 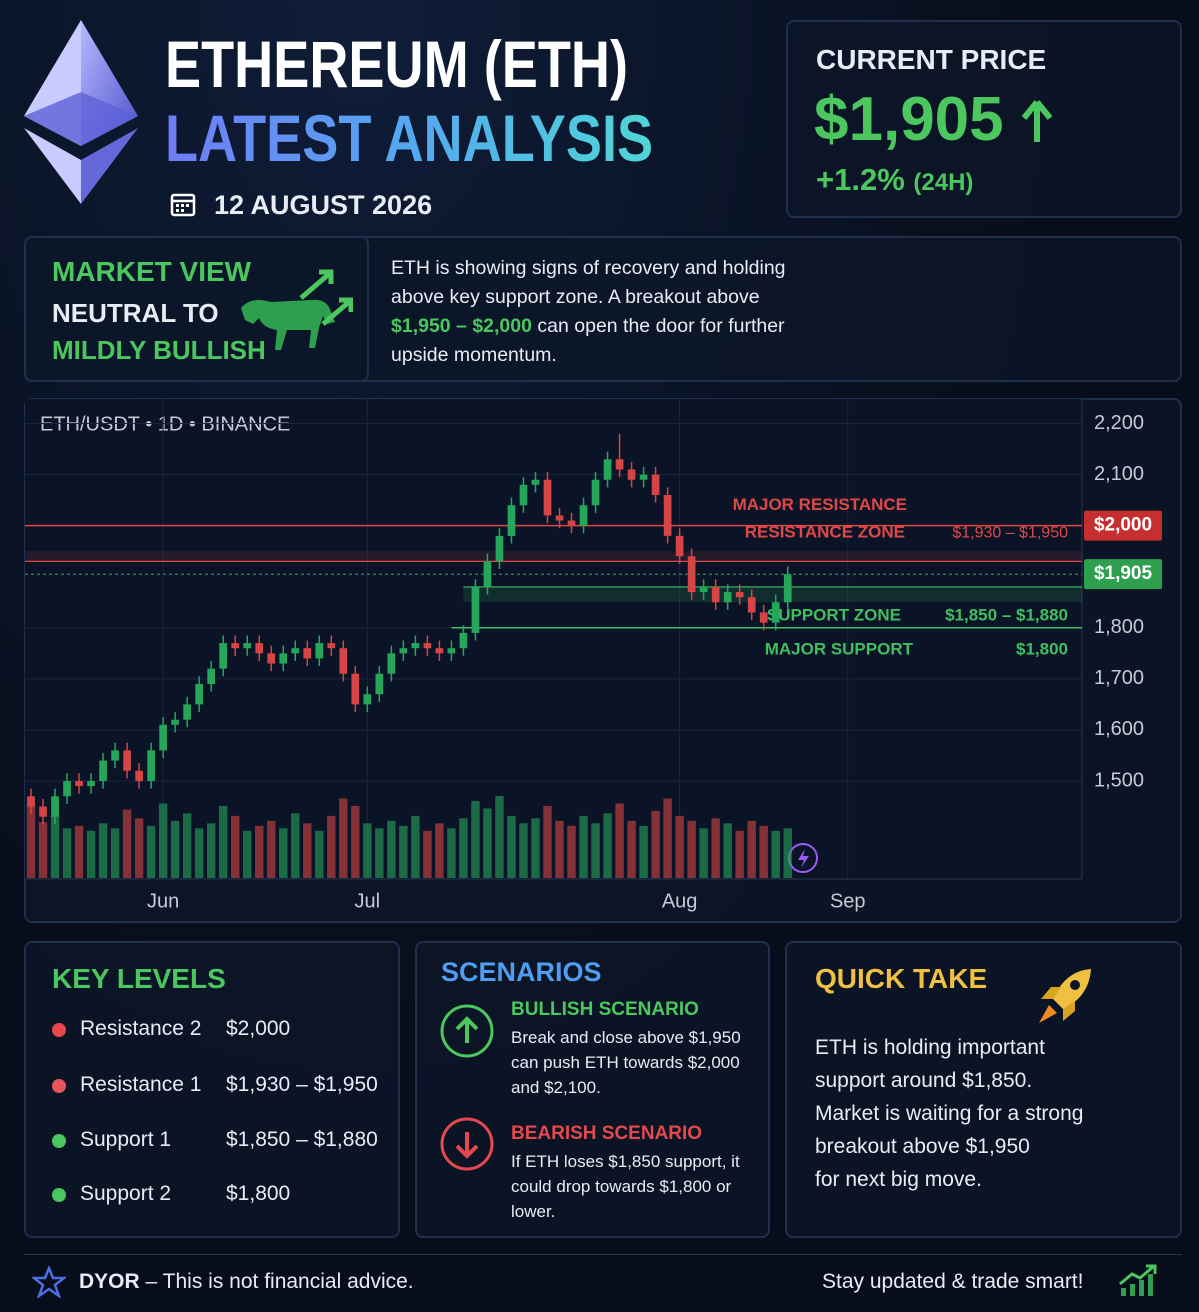 What do you see at coordinates (603, 1254) in the screenshot?
I see `footer-rule` at bounding box center [603, 1254].